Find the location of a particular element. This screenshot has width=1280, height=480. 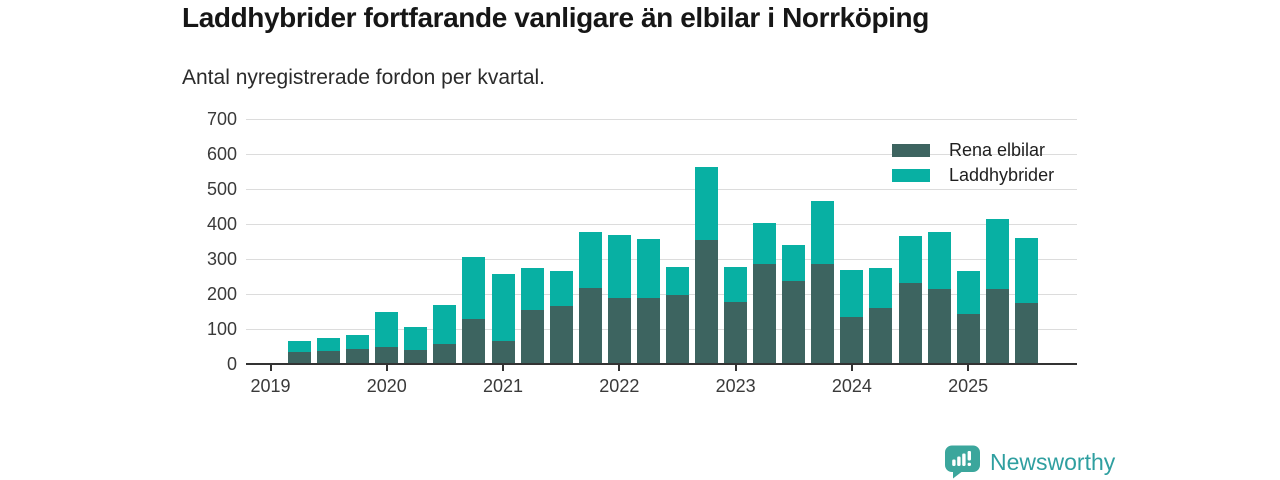

chart-subtitle: Antal nyregistrerade fordon per kvartal. is located at coordinates (364, 77).